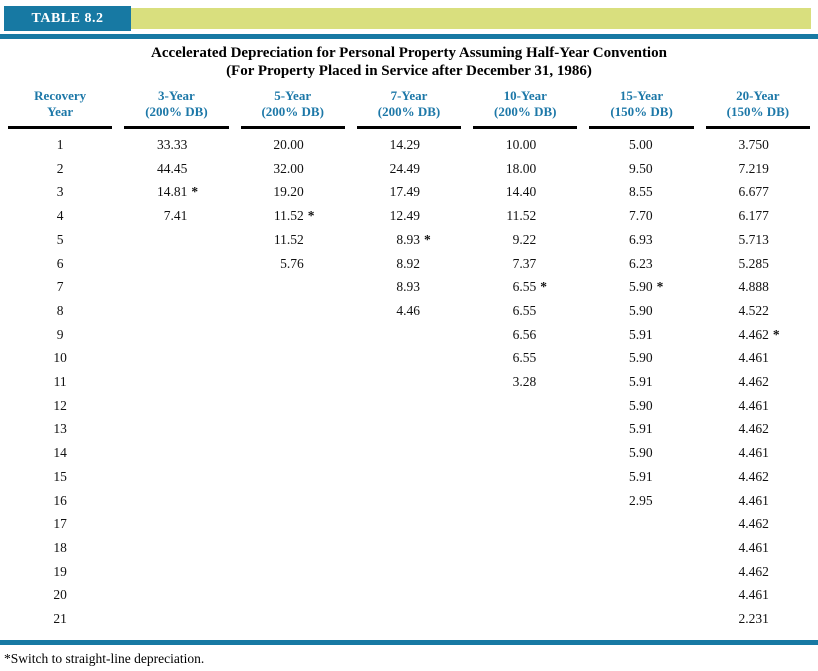  Describe the element at coordinates (525, 335) in the screenshot. I see `depreciation-value-cell: 6.56` at that location.